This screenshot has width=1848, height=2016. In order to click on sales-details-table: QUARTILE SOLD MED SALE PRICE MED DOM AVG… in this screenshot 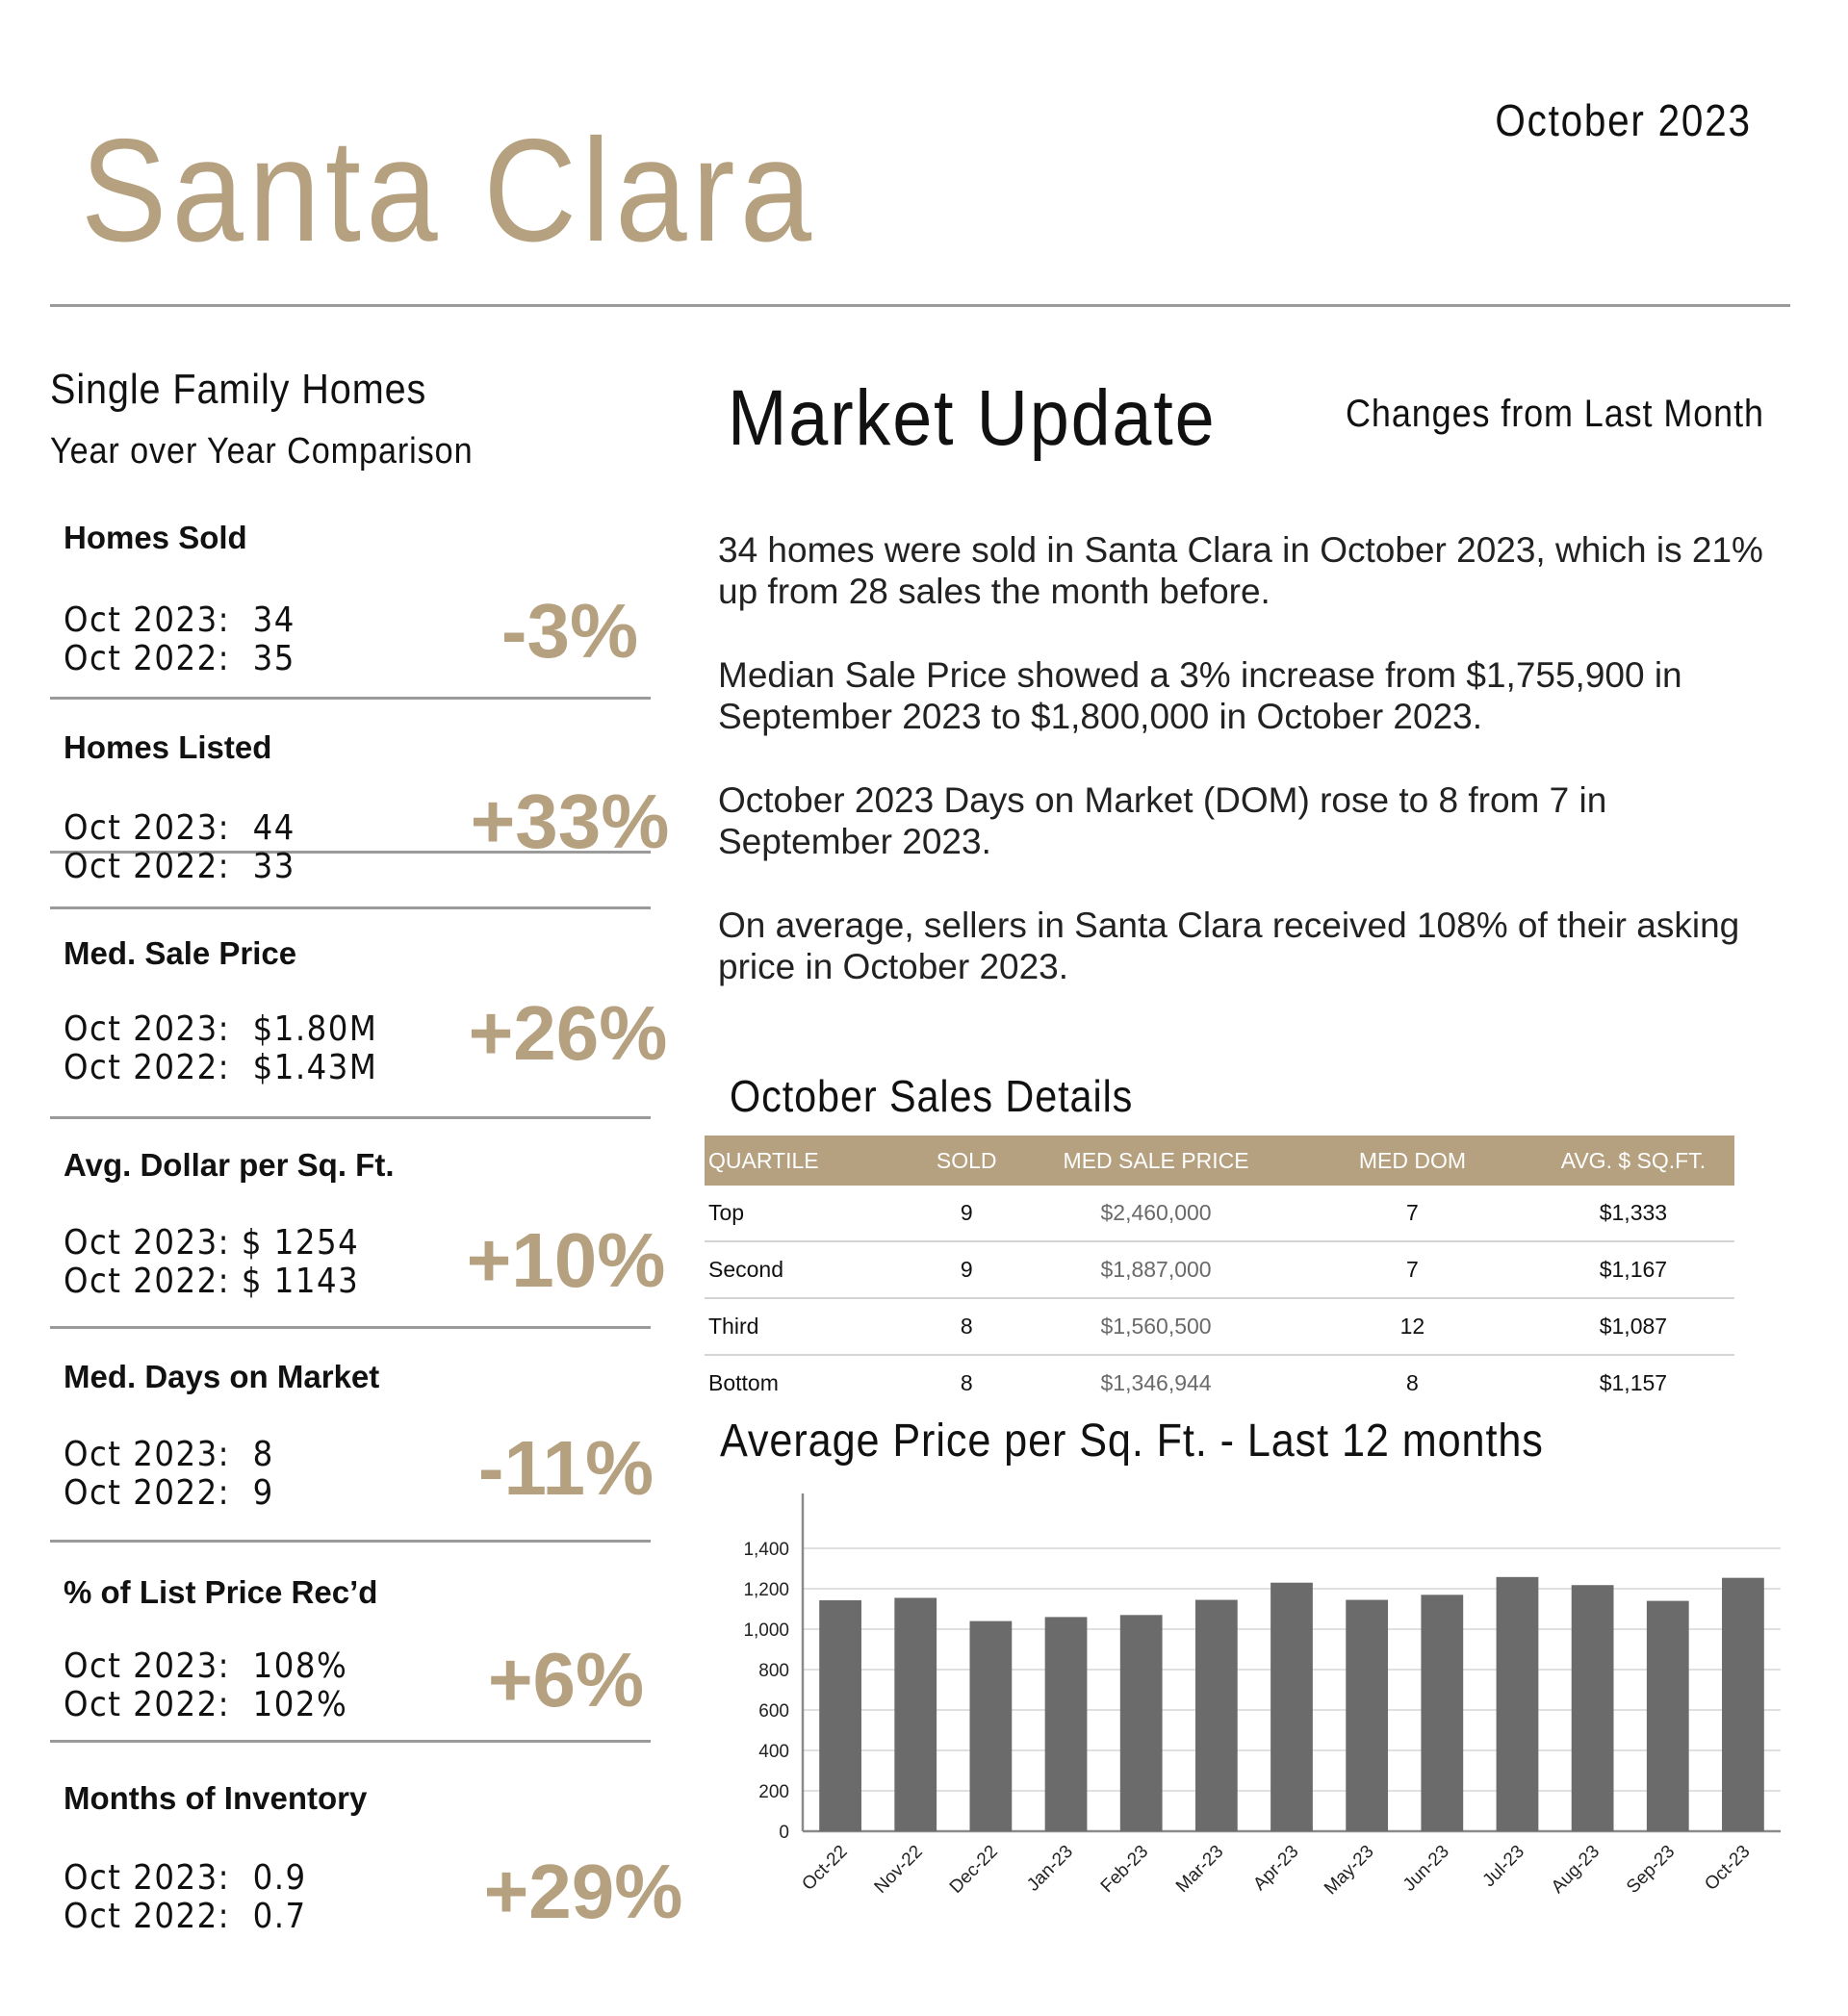, I will do `click(1219, 1273)`.